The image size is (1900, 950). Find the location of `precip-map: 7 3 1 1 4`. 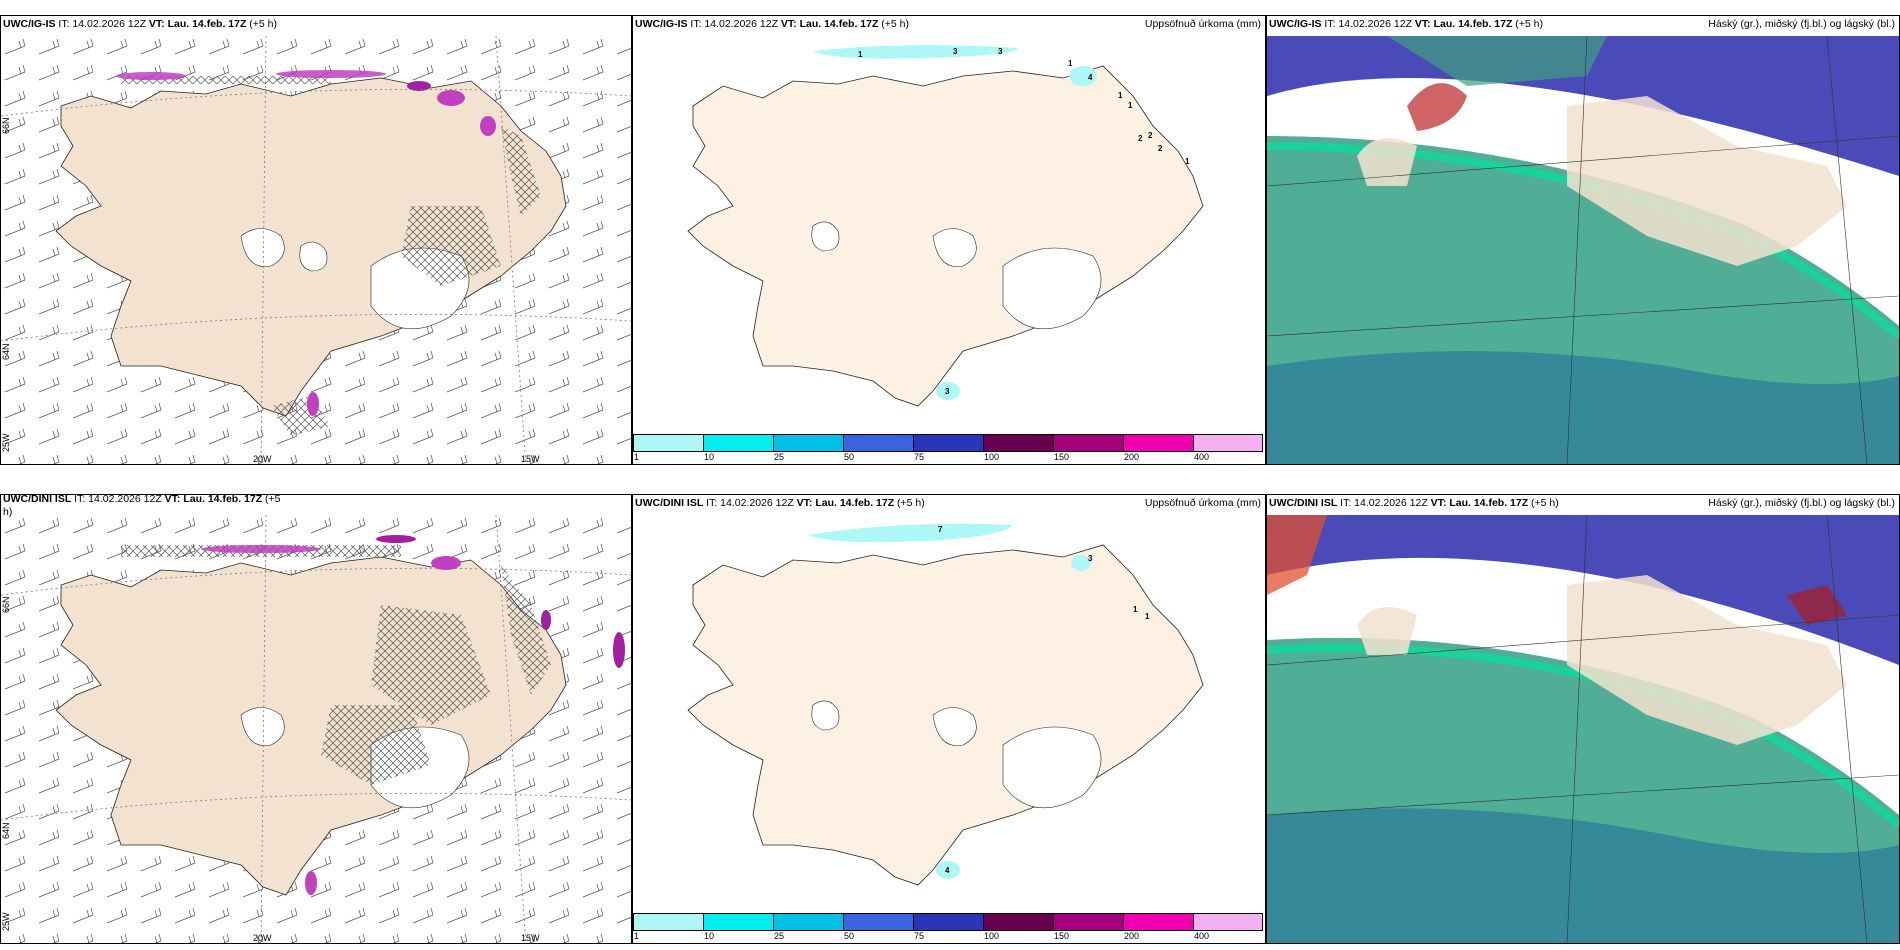

precip-map: 7 3 1 1 4 is located at coordinates (945, 704).